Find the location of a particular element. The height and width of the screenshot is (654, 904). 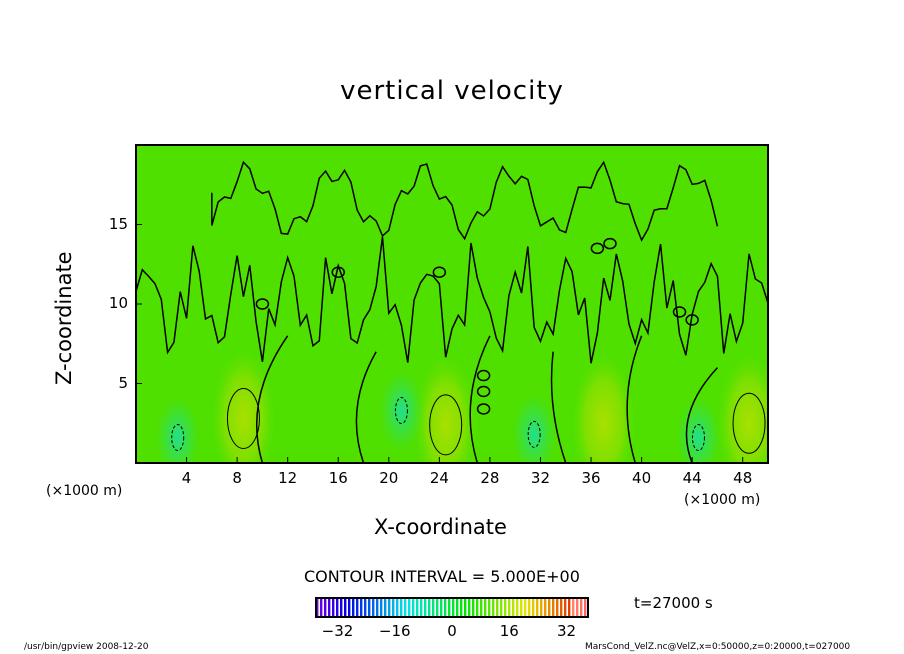

contour-interval: CONTOUR INTERVAL = 5.000E+00 is located at coordinates (442, 576).